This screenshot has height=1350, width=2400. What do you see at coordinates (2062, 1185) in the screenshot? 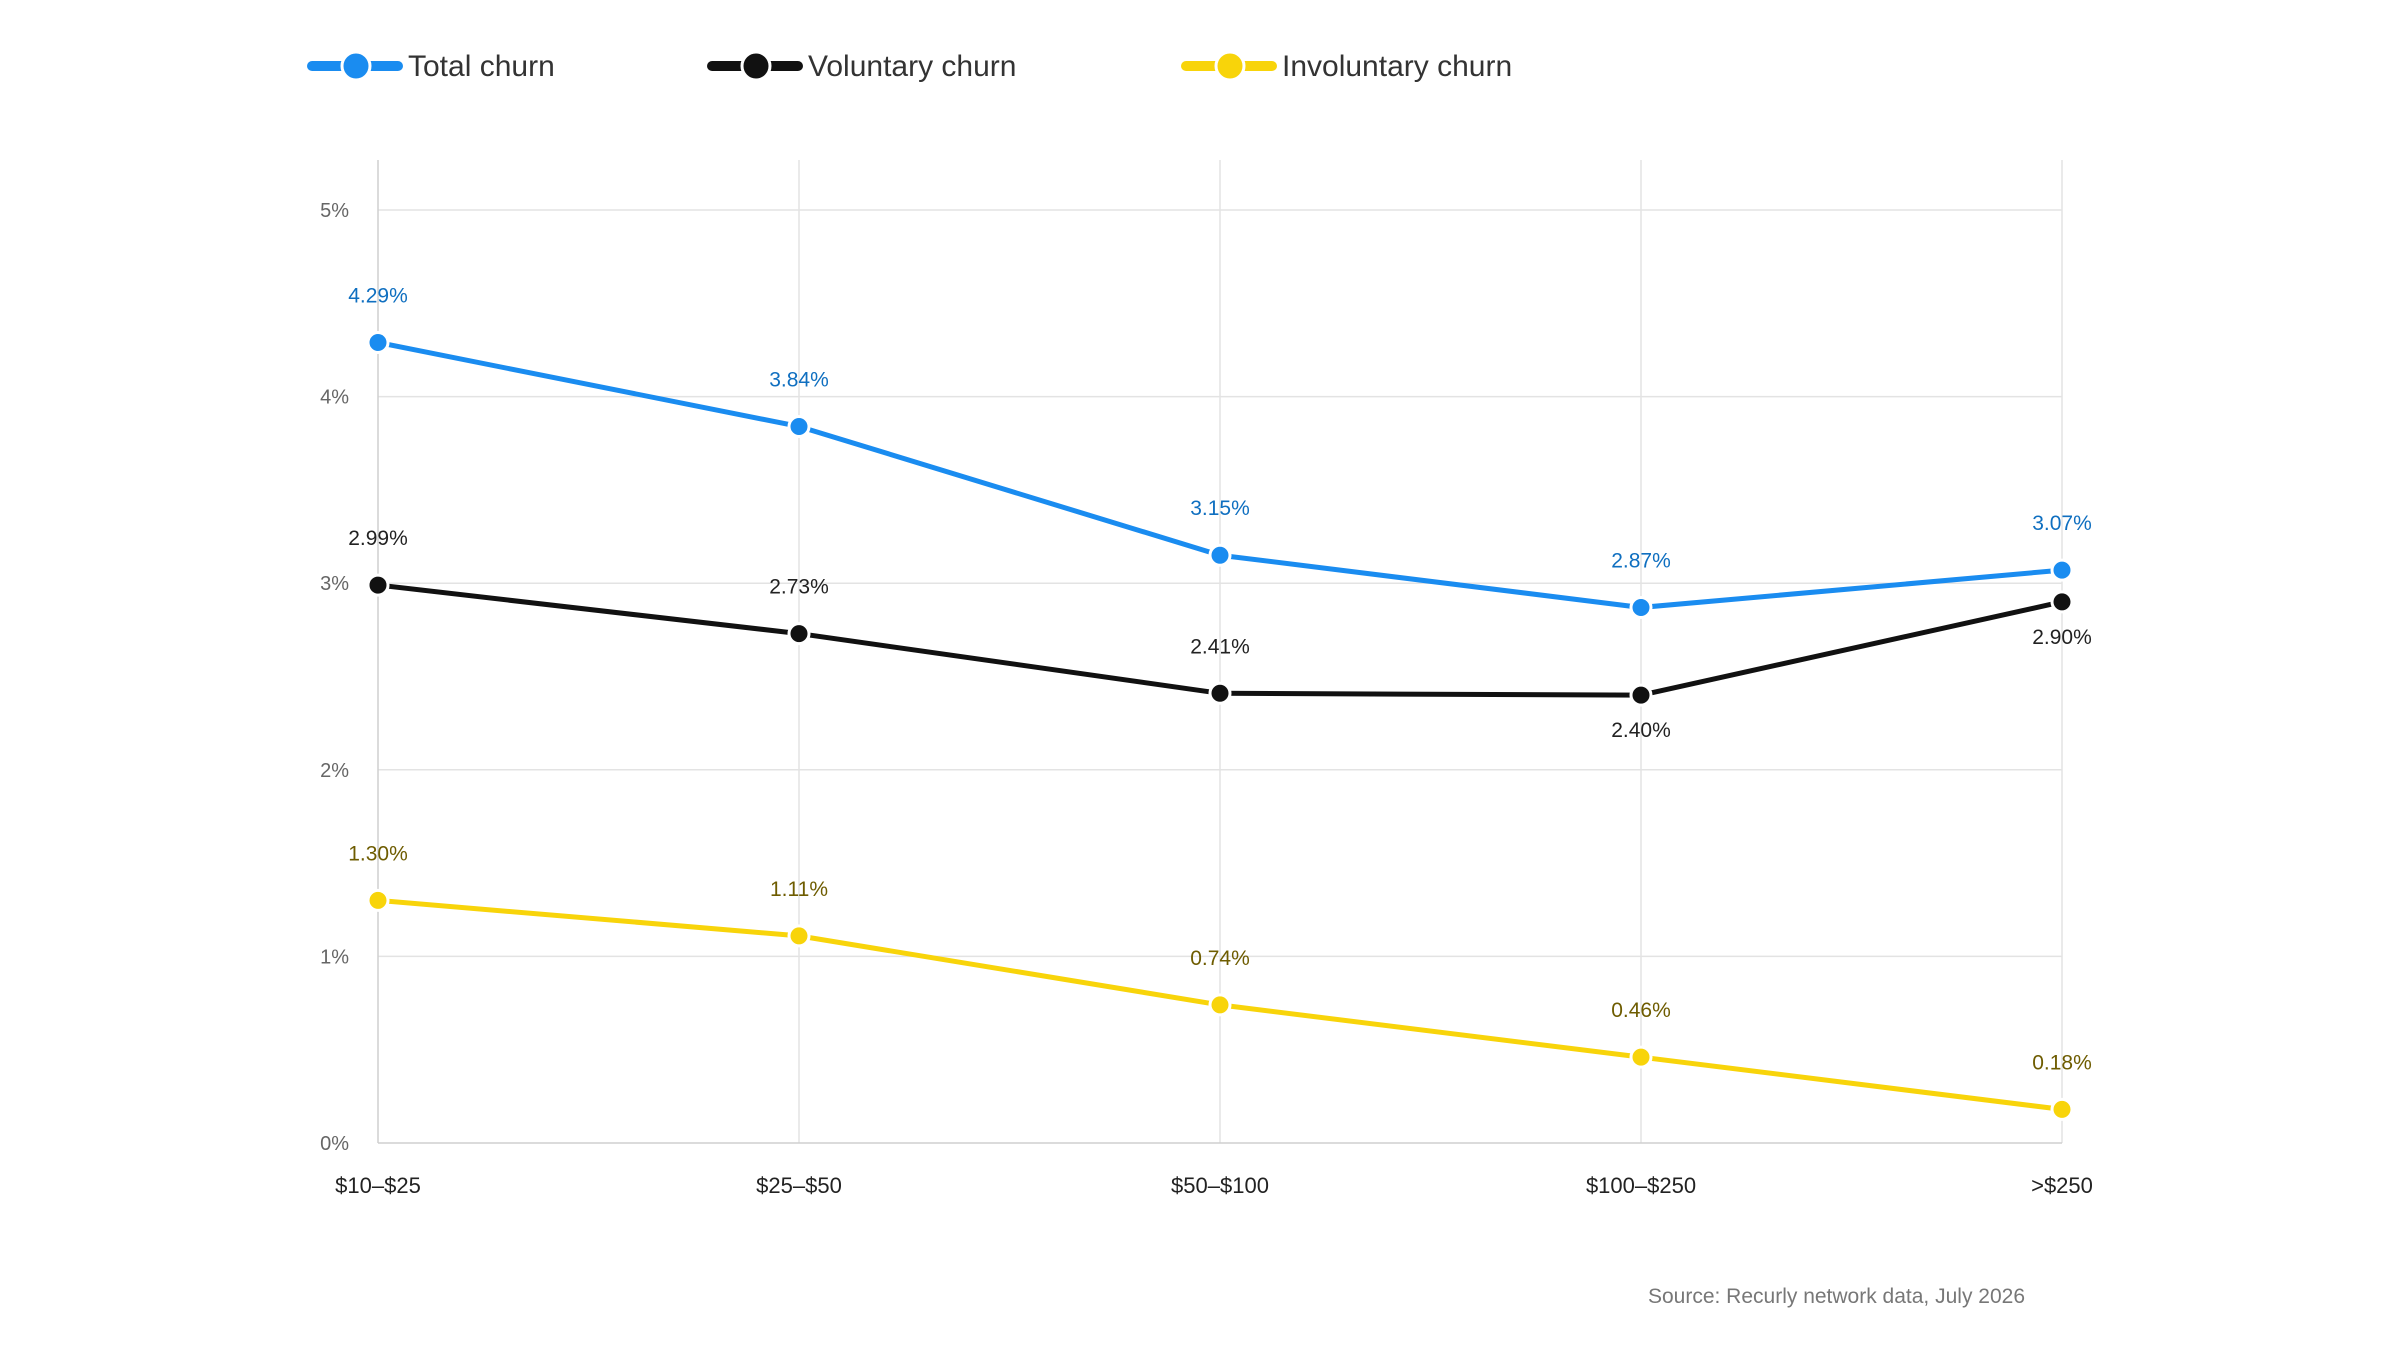
I see `x-tick-label-4: >$250` at bounding box center [2062, 1185].